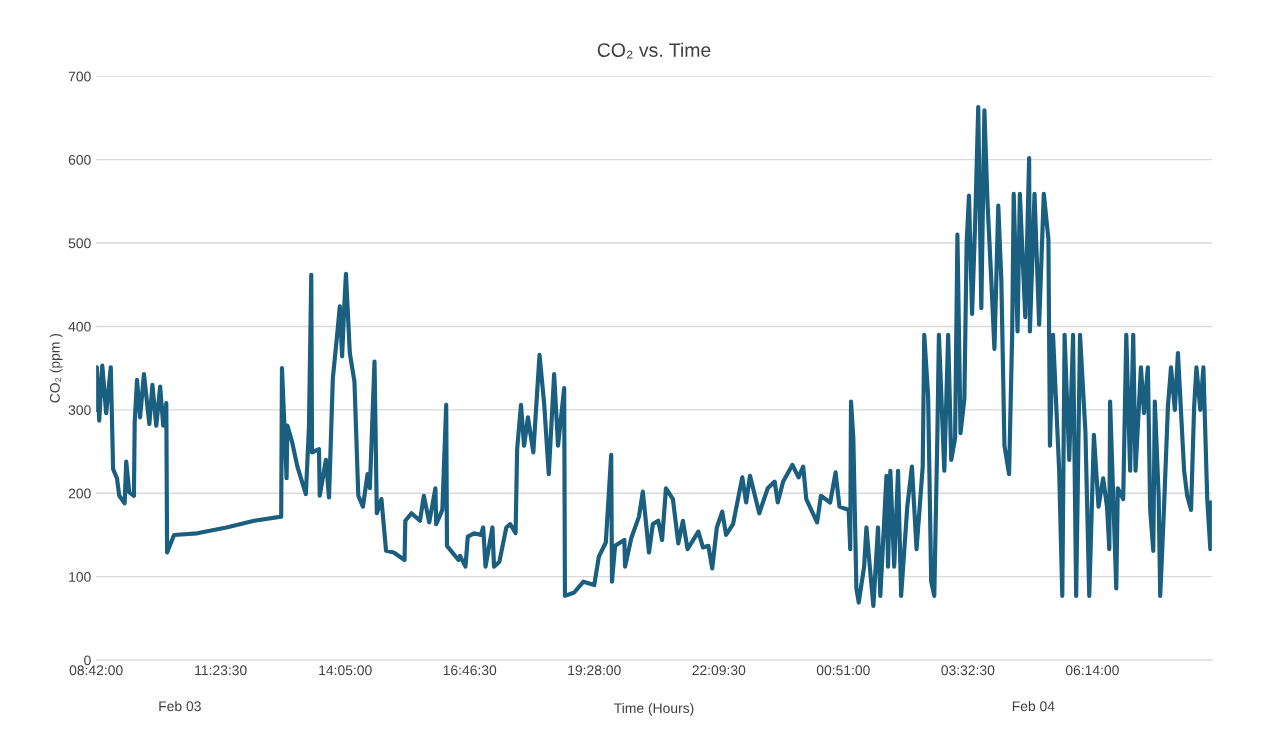 The height and width of the screenshot is (740, 1265). I want to click on y-axis-title: CO₂ (ppm ), so click(56, 368).